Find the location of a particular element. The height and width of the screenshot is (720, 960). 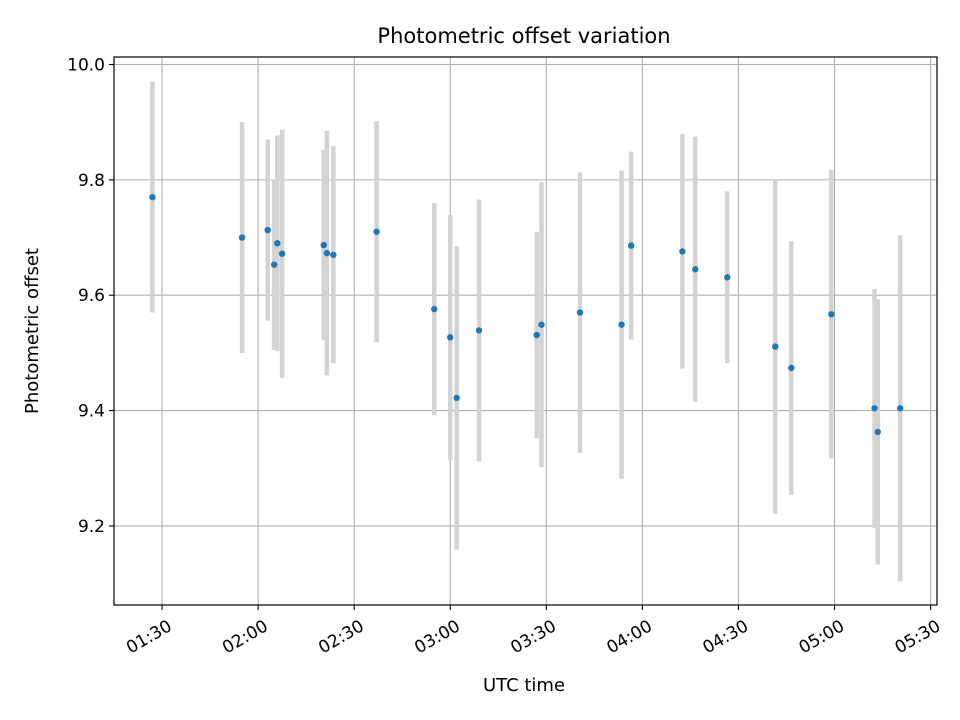

x-tick-label: 05:00 is located at coordinates (822, 637).